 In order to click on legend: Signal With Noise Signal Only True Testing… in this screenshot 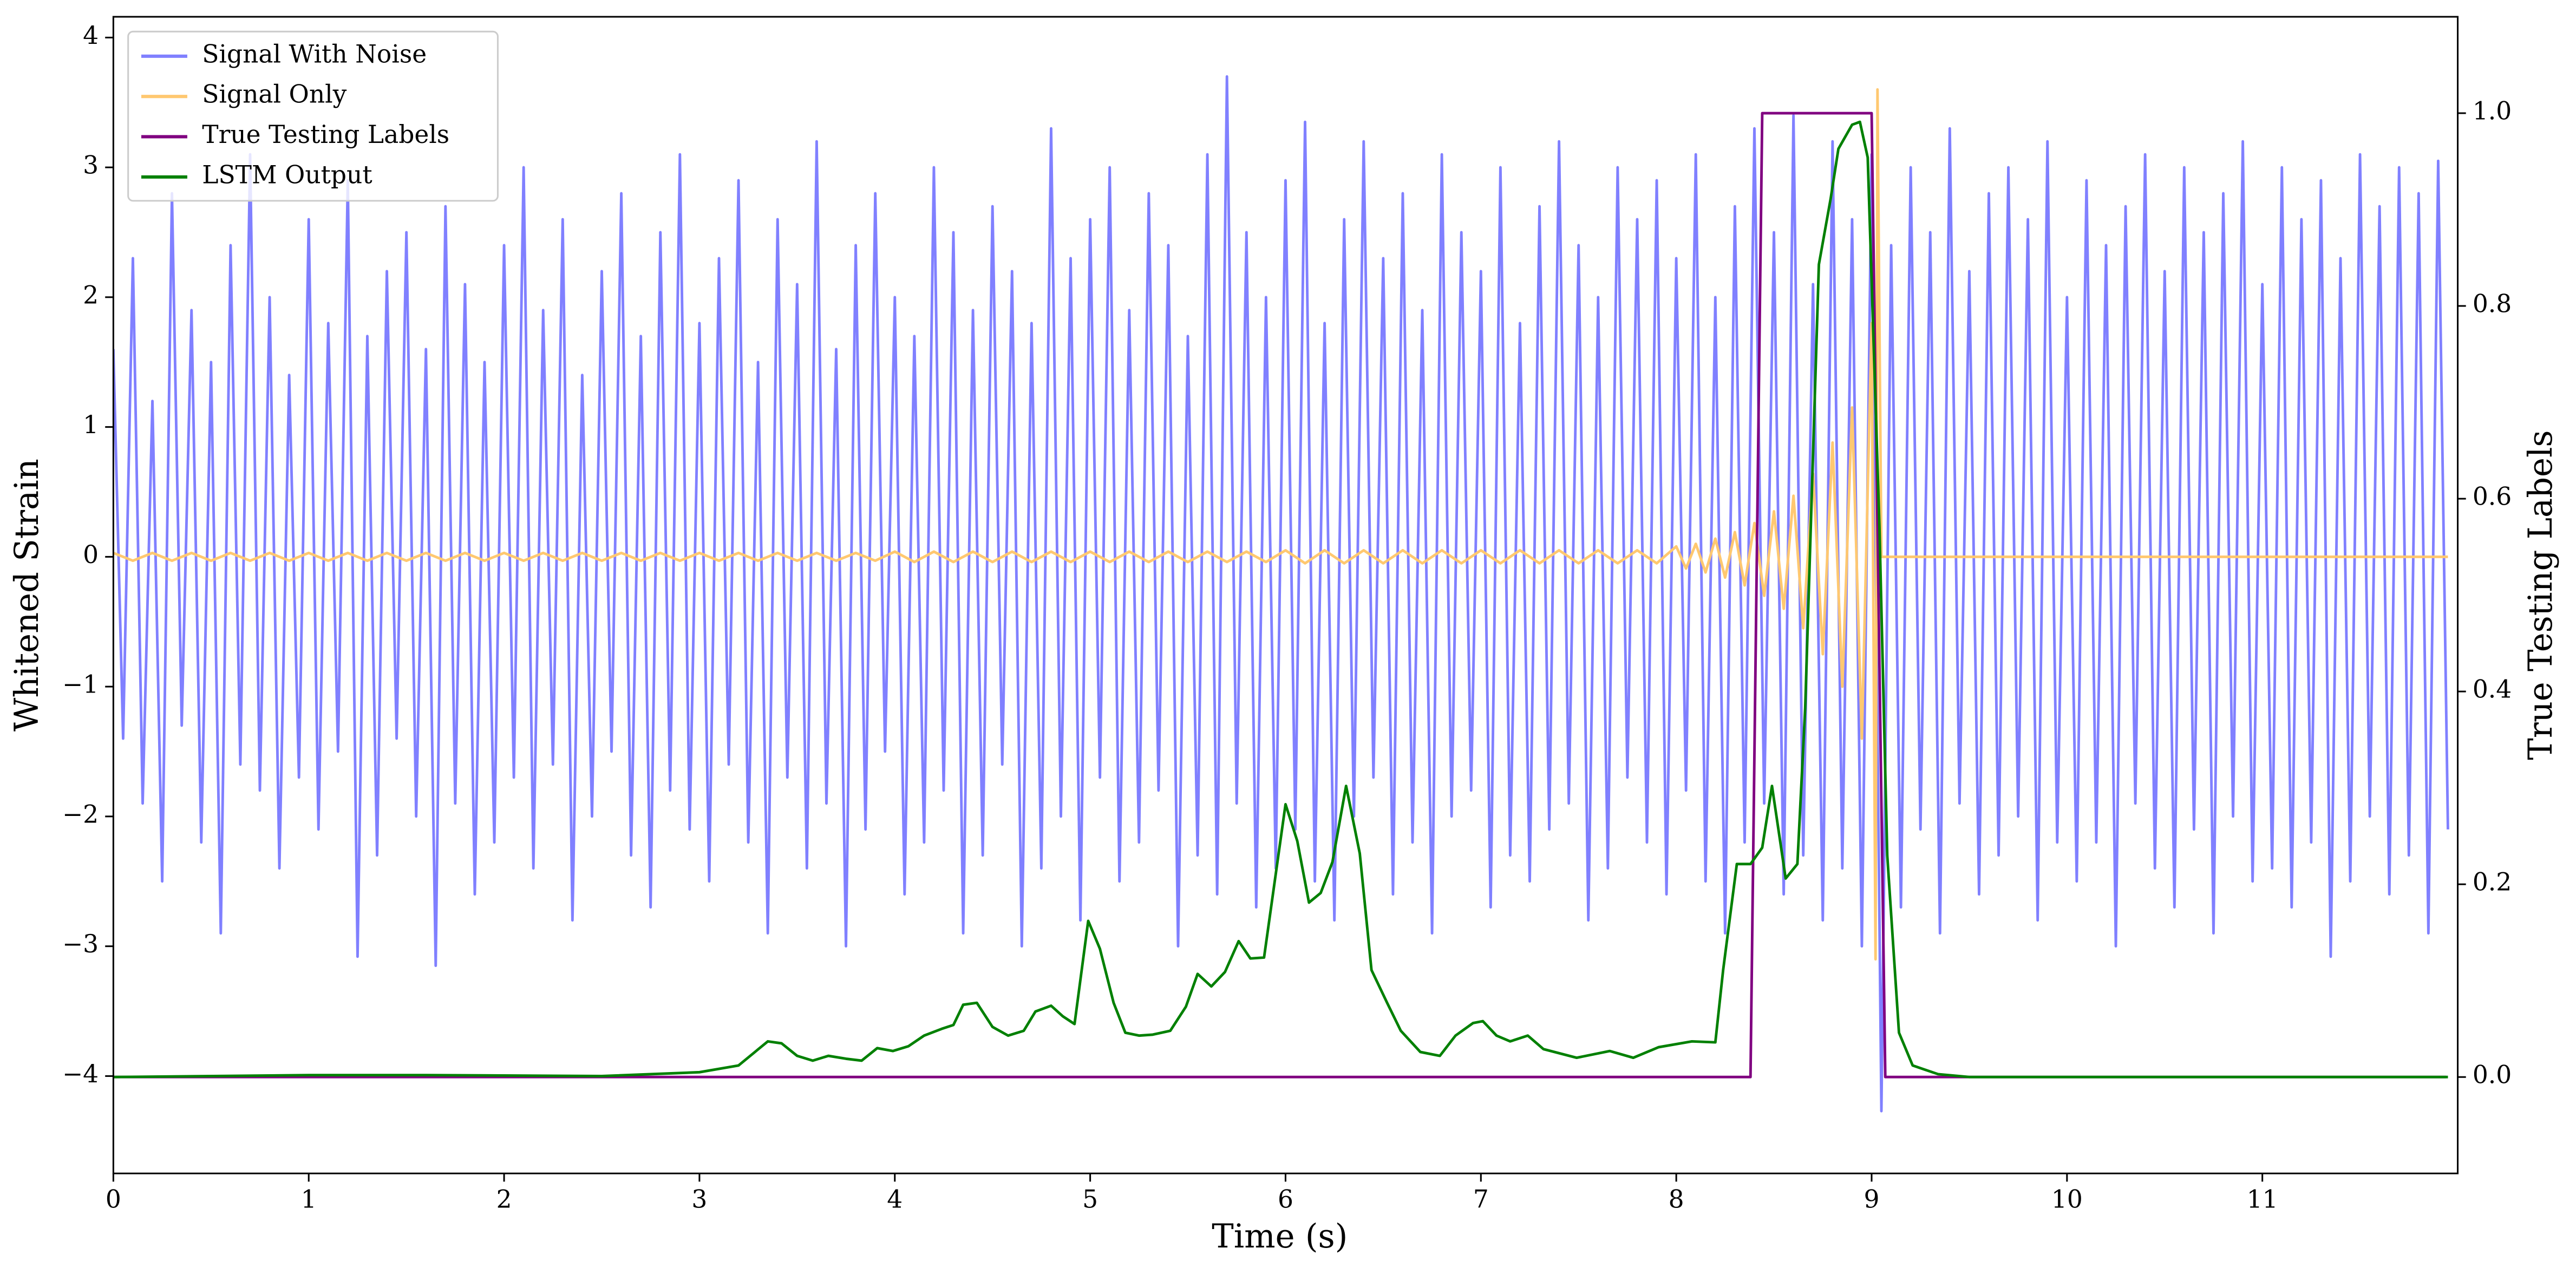, I will do `click(313, 116)`.